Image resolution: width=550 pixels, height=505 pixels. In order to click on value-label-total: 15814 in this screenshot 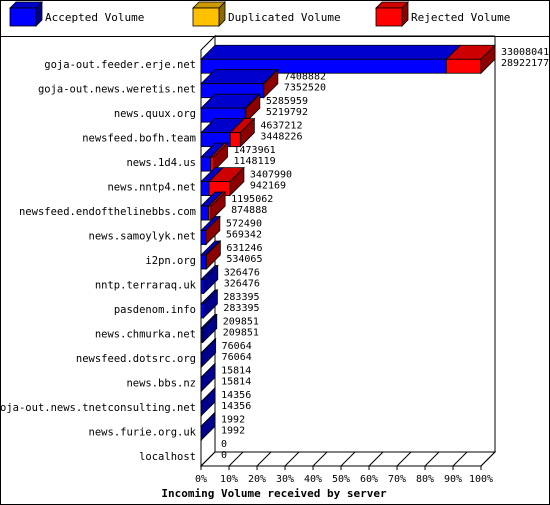, I will do `click(236, 370)`.